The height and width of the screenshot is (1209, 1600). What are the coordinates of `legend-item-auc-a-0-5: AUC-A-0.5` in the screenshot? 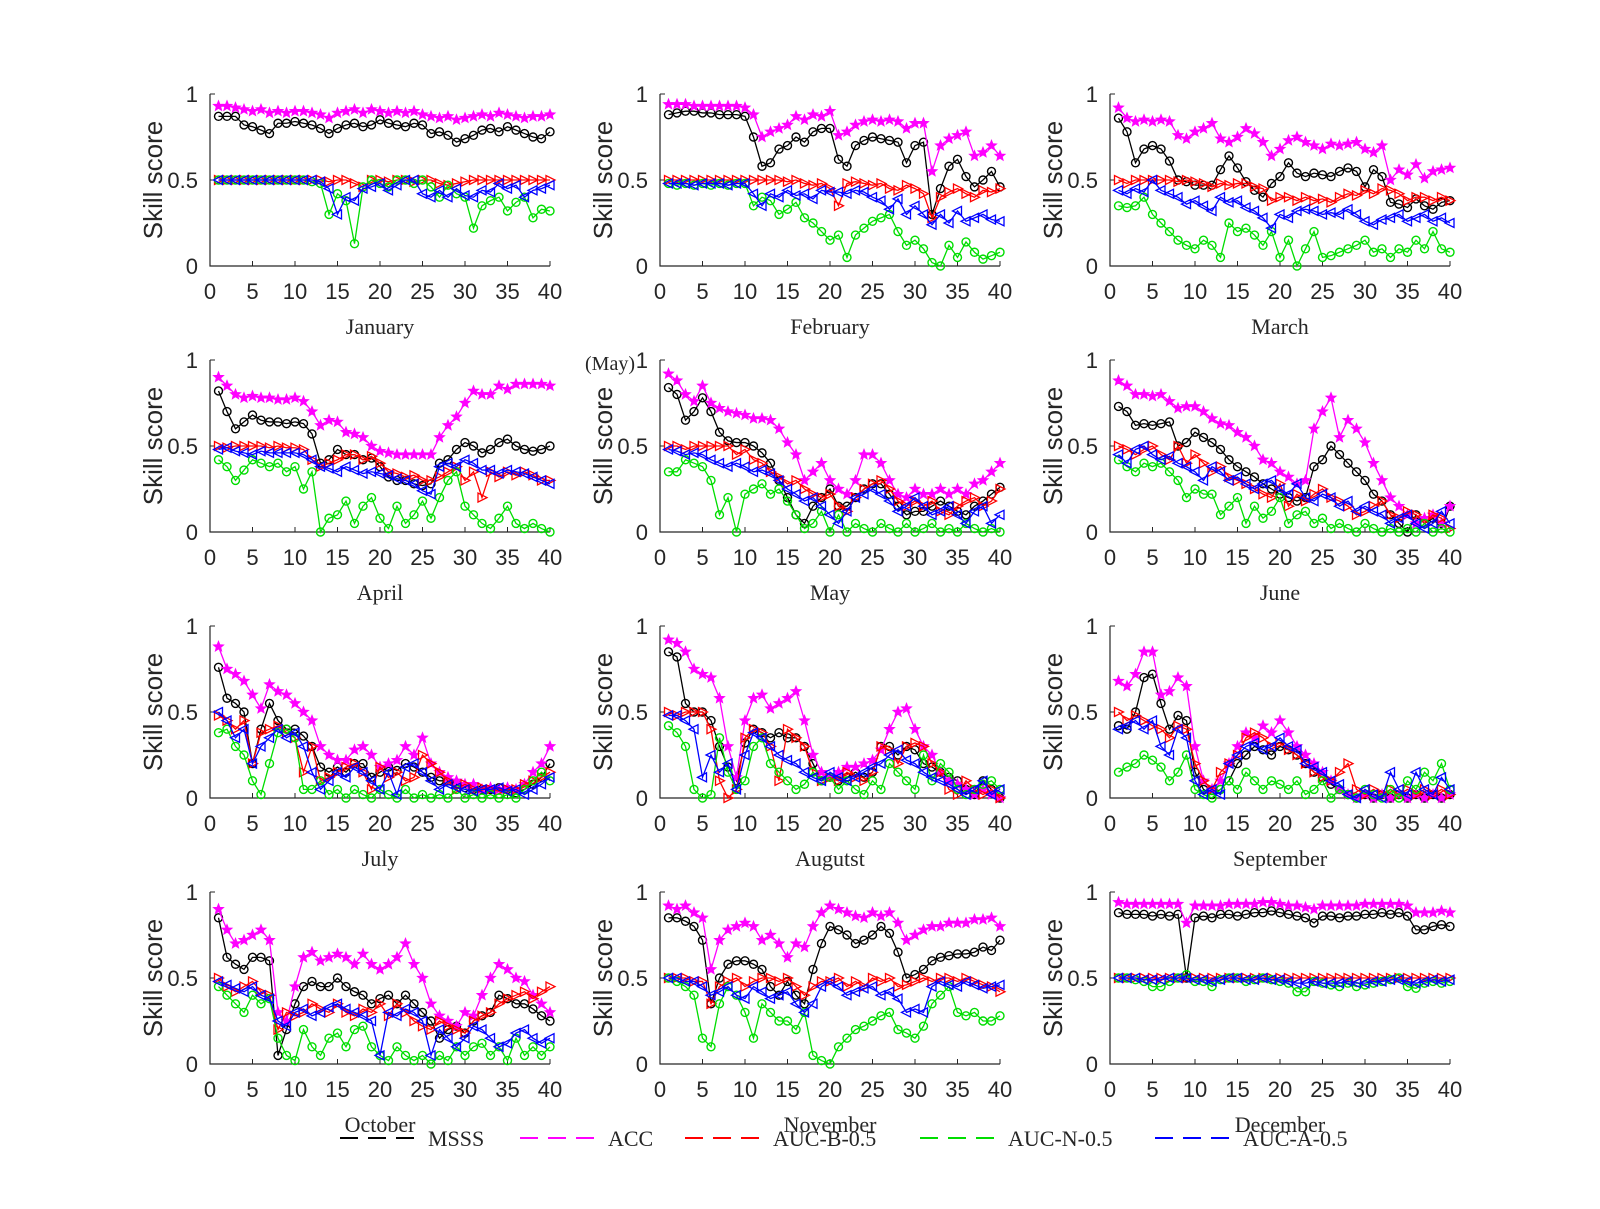 It's located at (1251, 1138).